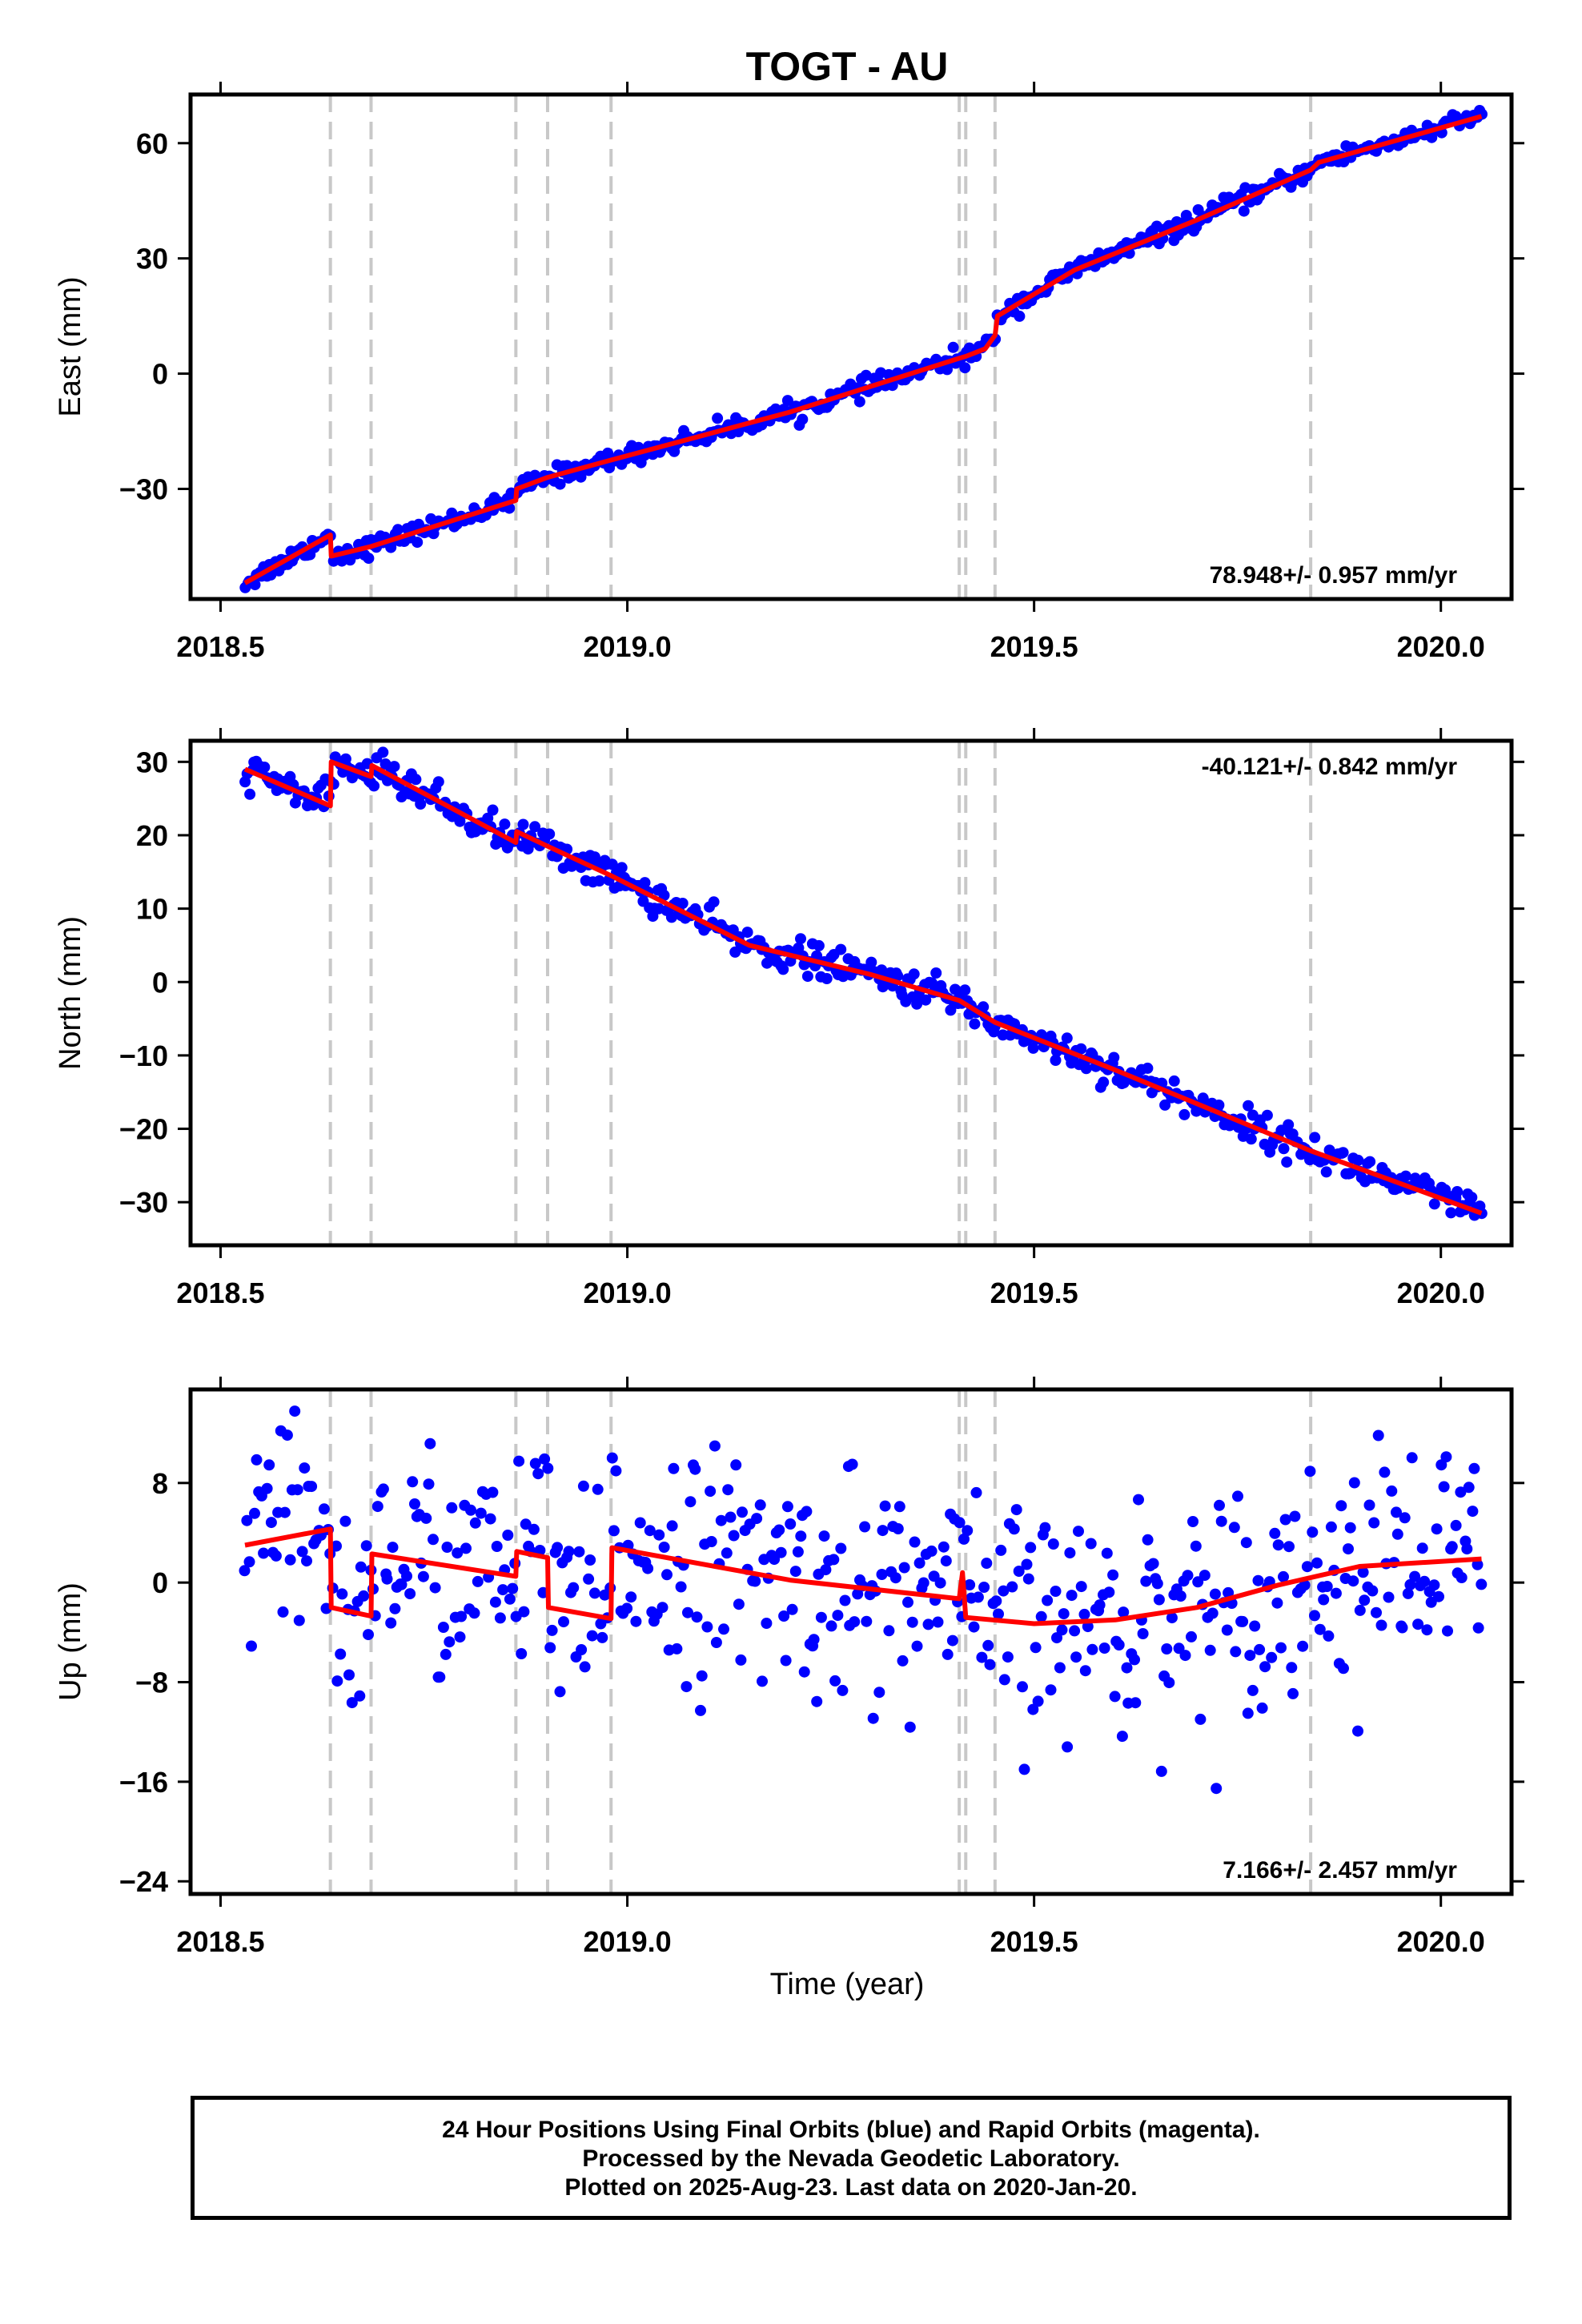 The height and width of the screenshot is (2324, 1582). Describe the element at coordinates (144, 1202) in the screenshot. I see `y-tick-label-north: −30` at that location.